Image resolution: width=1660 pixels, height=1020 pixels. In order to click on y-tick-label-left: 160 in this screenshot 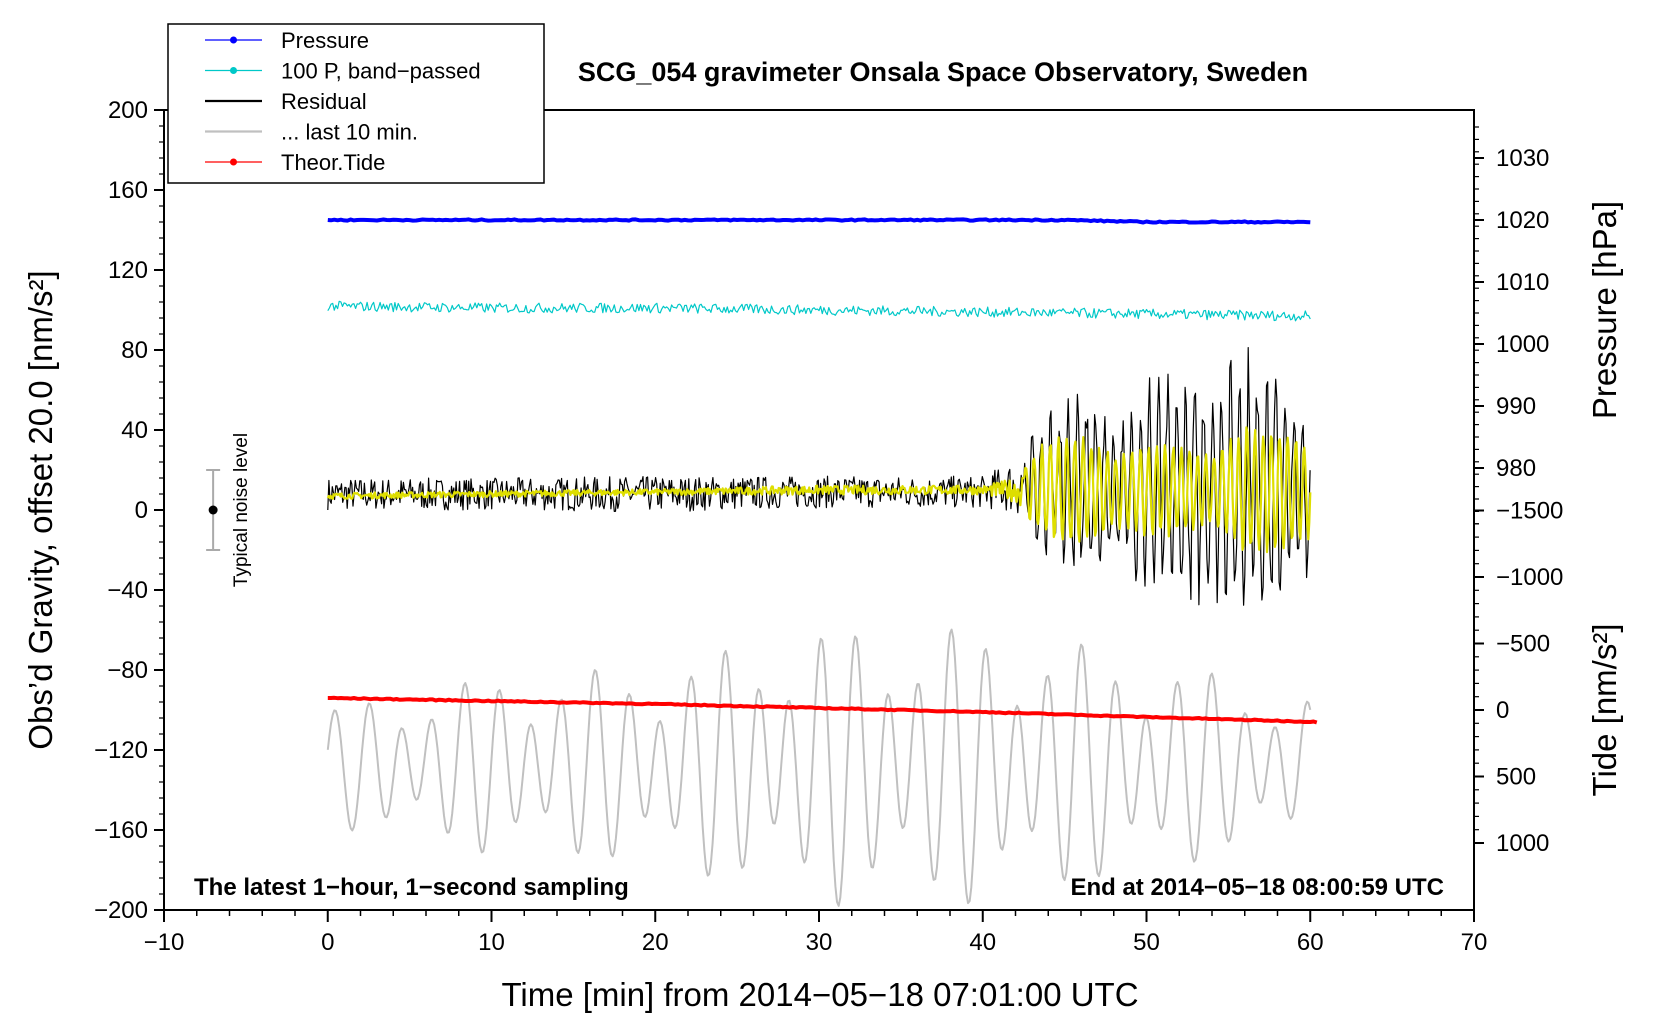, I will do `click(128, 190)`.